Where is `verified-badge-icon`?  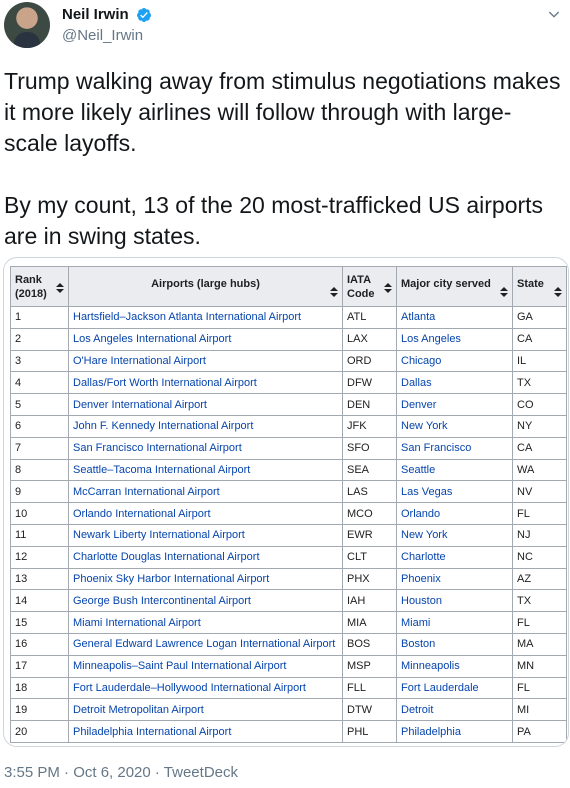
verified-badge-icon is located at coordinates (143, 15).